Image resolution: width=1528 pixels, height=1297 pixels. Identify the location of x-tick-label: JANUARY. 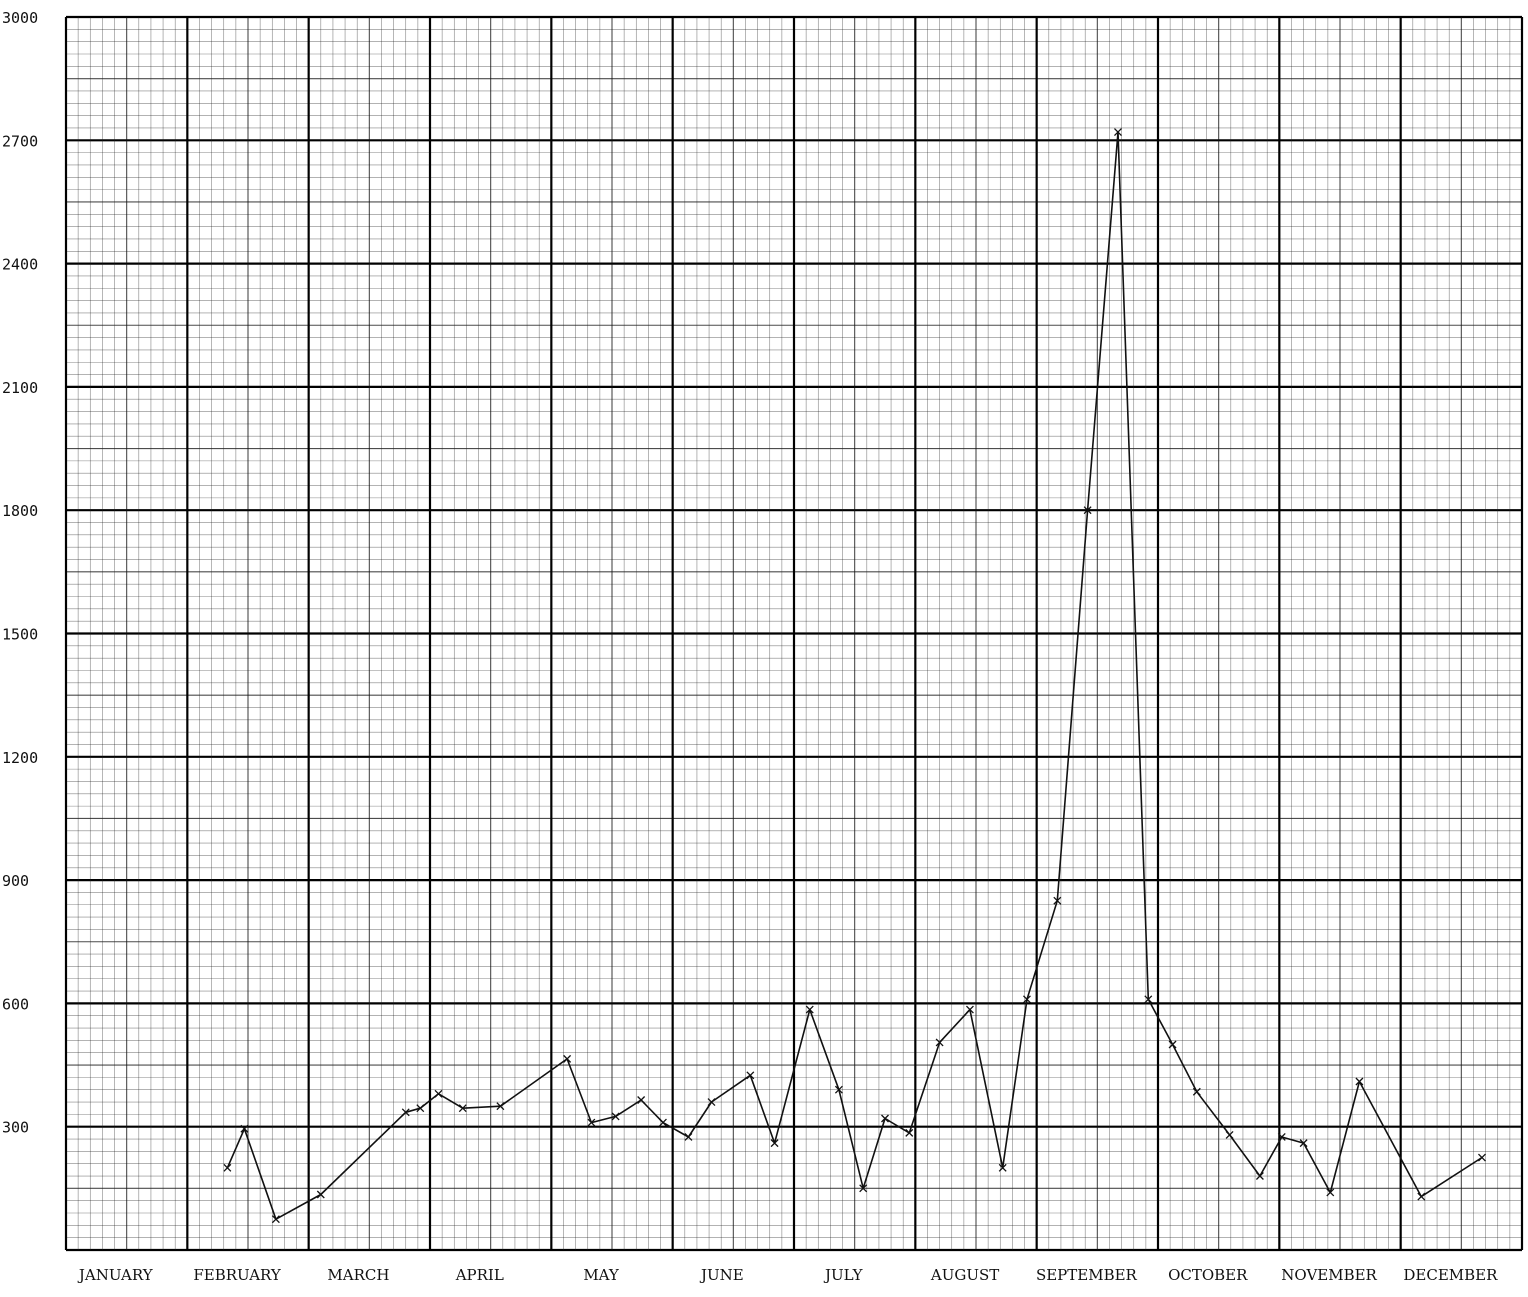
(115, 1275).